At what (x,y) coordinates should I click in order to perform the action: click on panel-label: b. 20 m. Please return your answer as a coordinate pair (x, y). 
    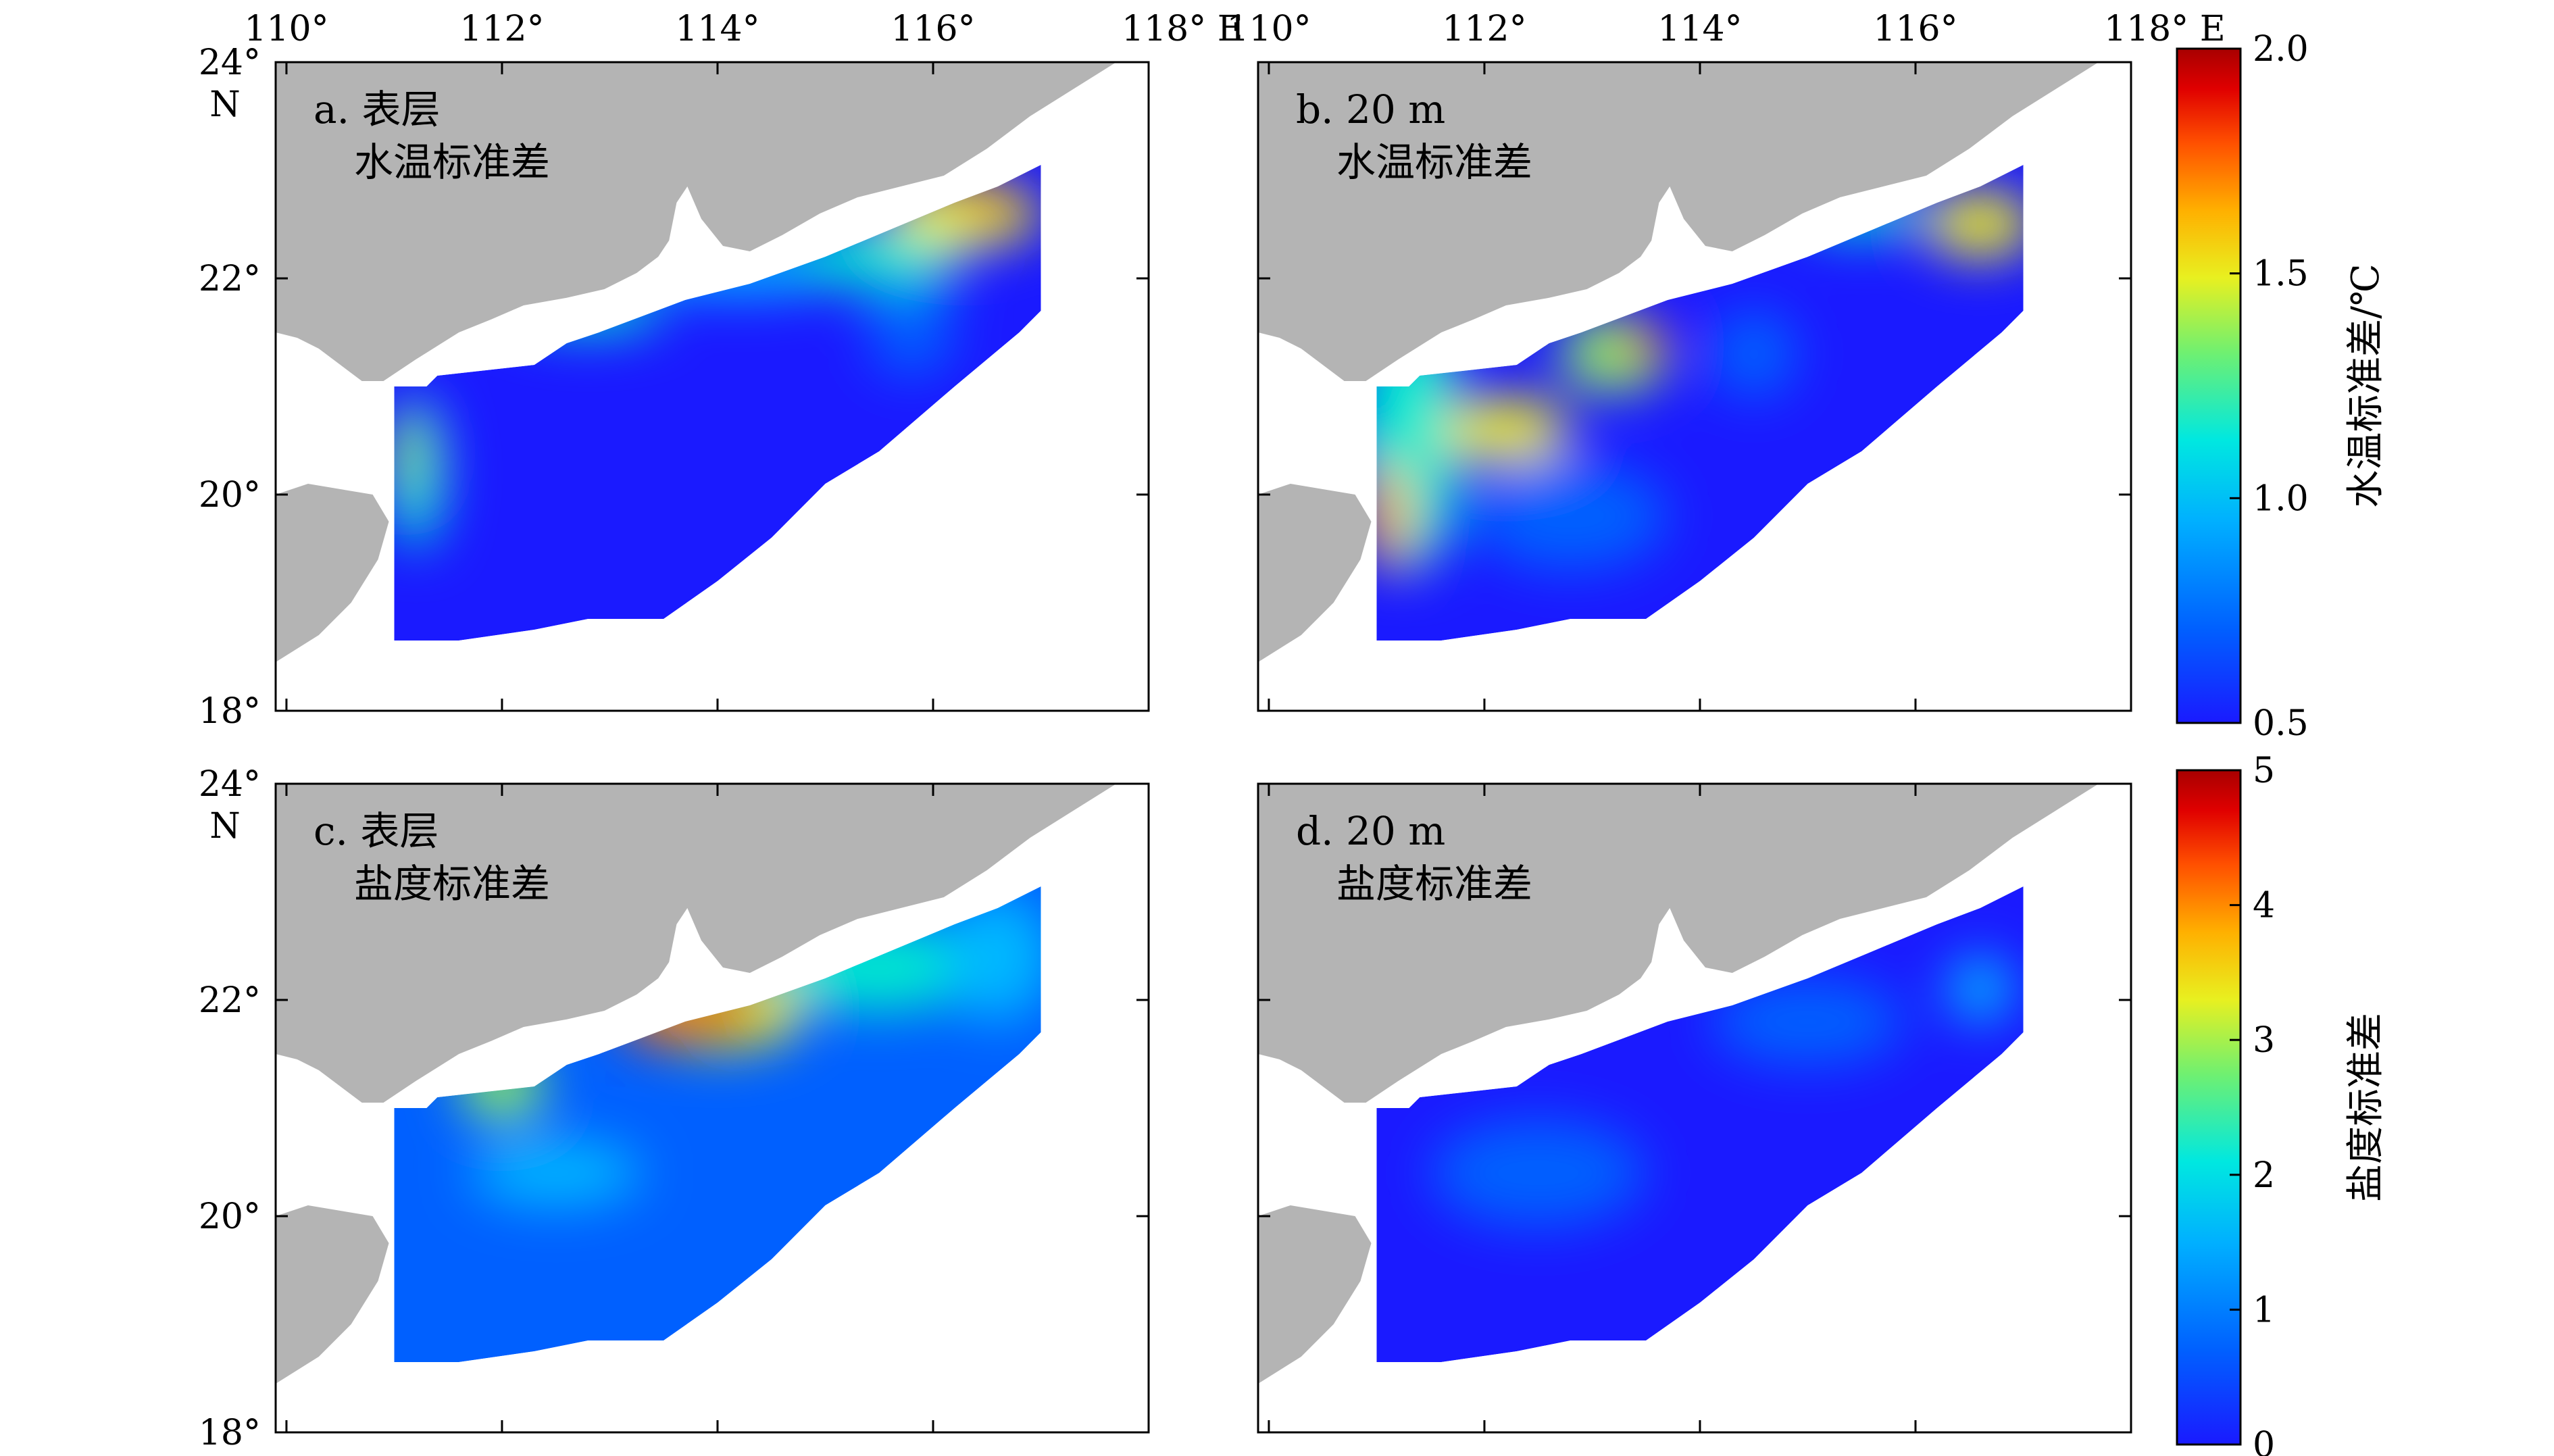
    Looking at the image, I should click on (1370, 109).